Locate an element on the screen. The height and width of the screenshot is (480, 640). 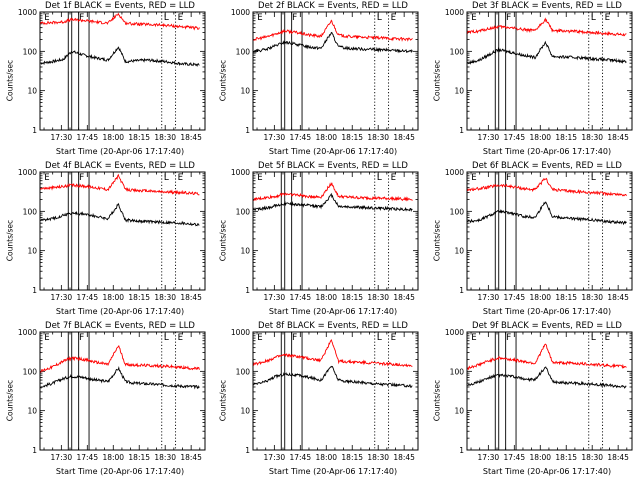
panel-title: Det 6f BLACK = Events, RED = LLD is located at coordinates (547, 166).